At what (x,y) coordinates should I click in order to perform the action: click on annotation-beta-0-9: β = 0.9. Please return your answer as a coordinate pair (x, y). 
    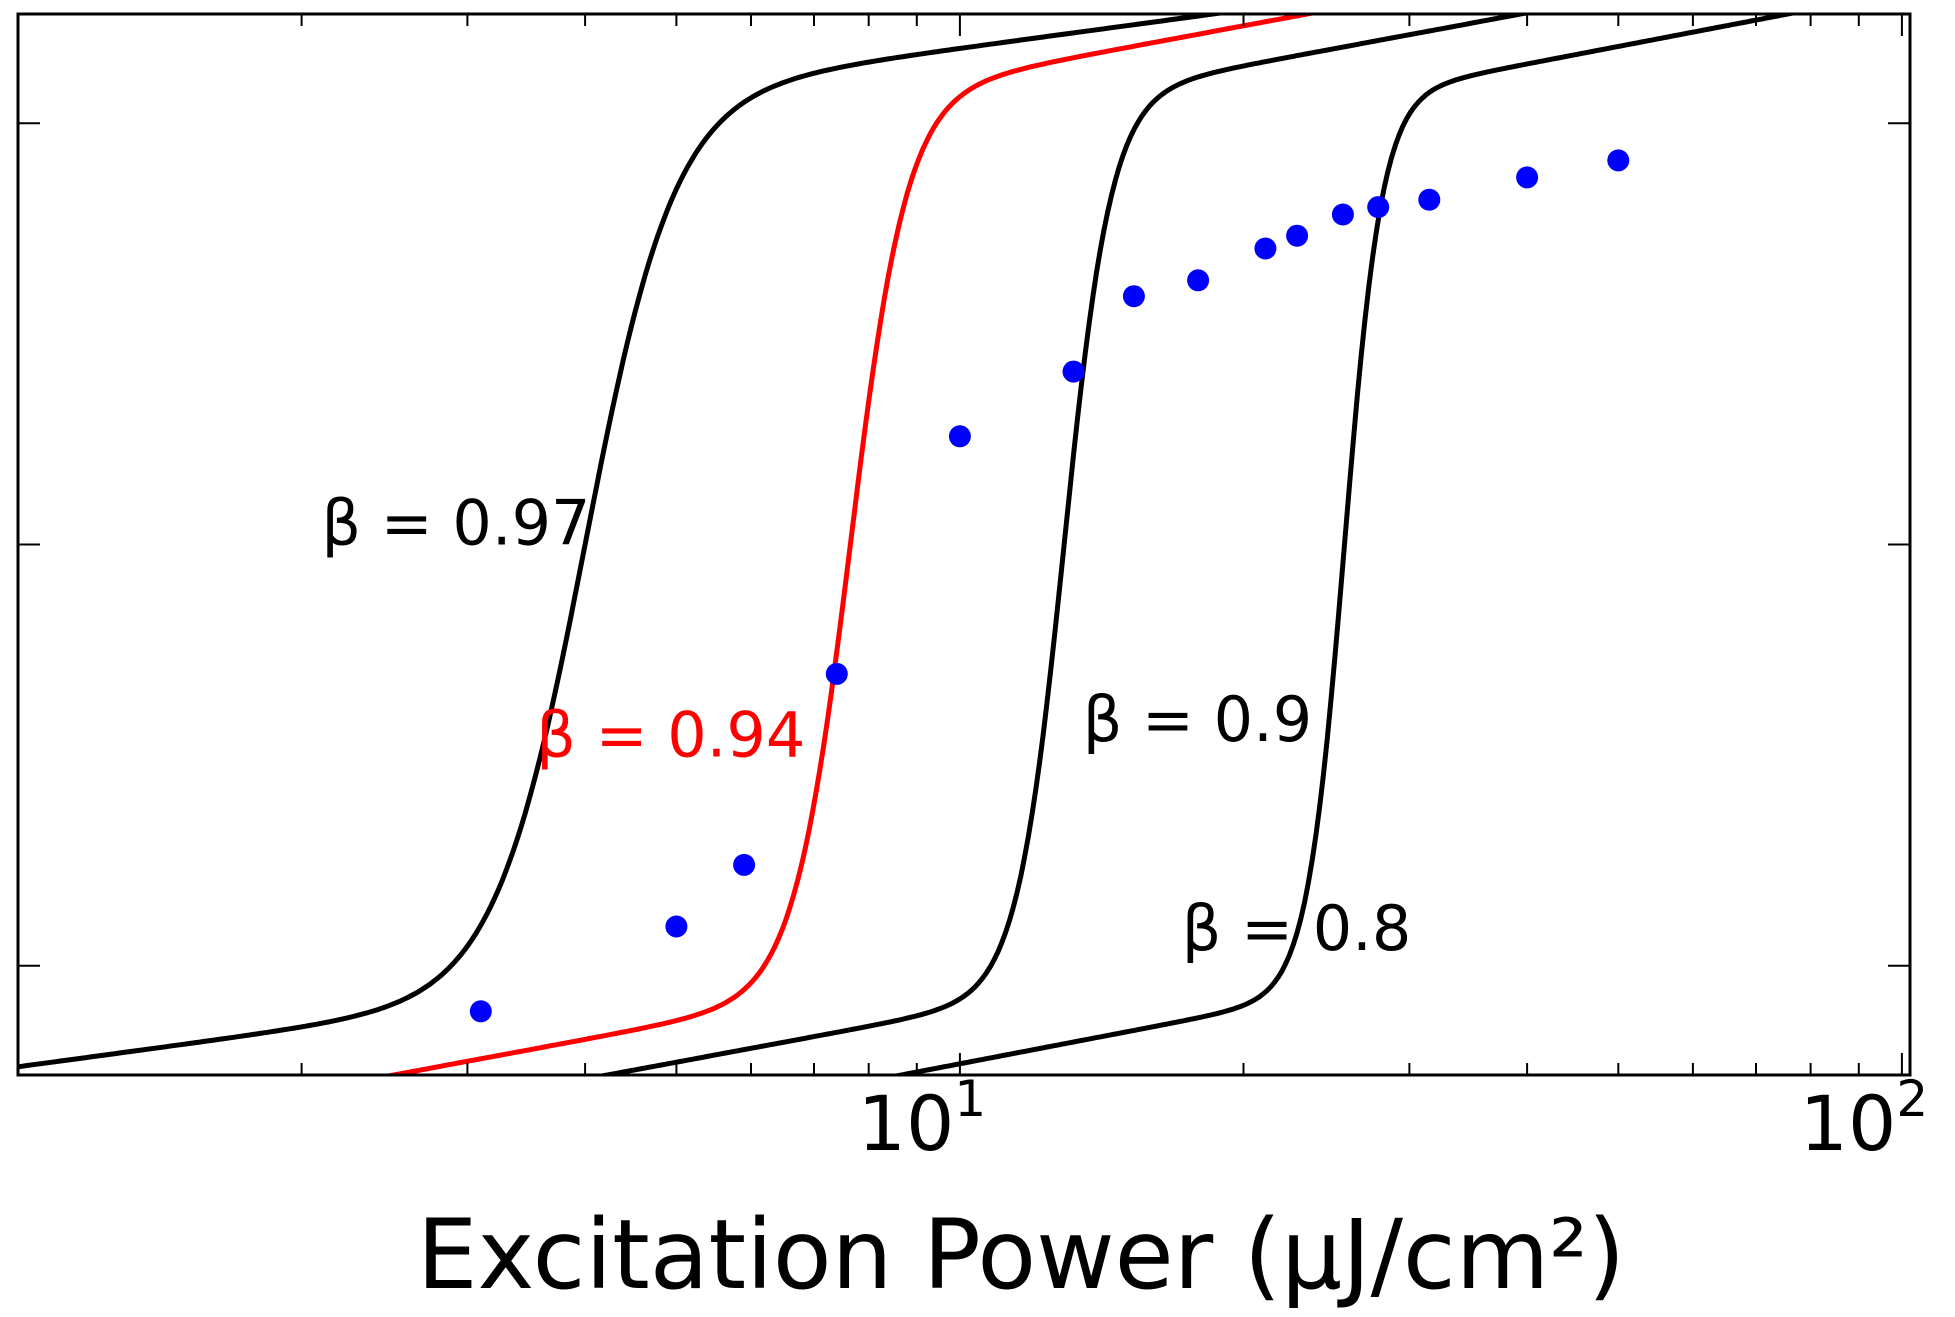
    Looking at the image, I should click on (1198, 719).